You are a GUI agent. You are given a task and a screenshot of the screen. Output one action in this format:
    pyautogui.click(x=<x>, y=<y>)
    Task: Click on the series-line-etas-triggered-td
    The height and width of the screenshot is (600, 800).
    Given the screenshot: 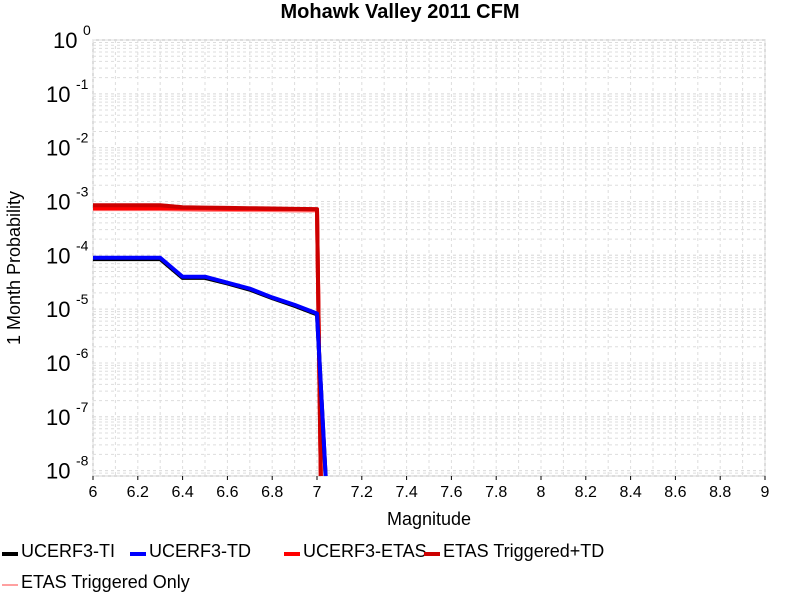 What is the action you would take?
    pyautogui.click(x=208, y=339)
    